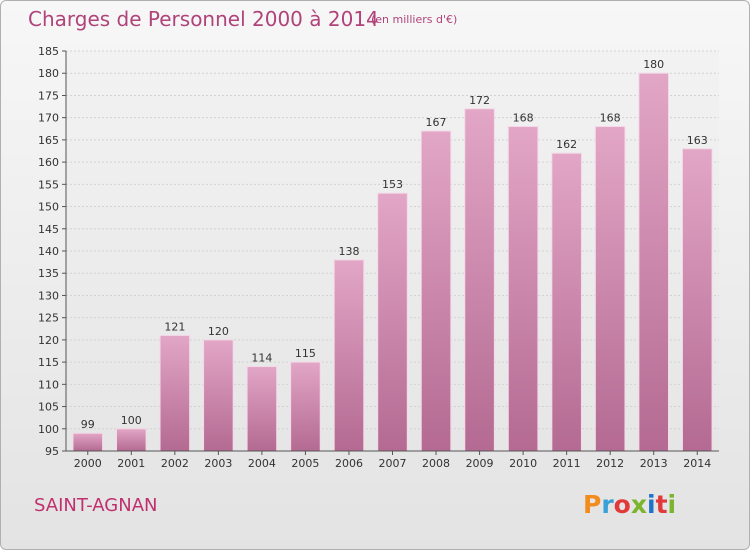 Image resolution: width=750 pixels, height=550 pixels. I want to click on value-label: 115, so click(305, 353).